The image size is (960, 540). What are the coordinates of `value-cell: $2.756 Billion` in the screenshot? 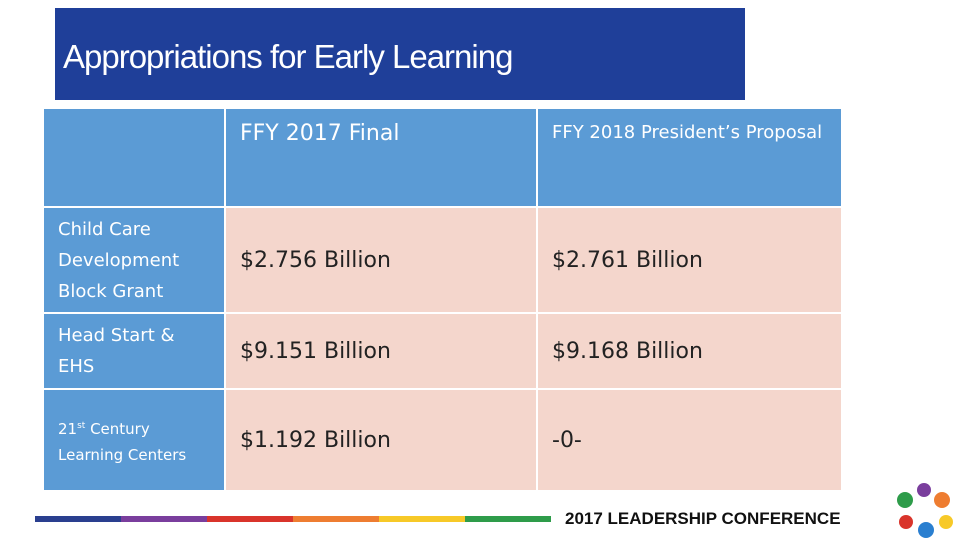 It's located at (381, 260).